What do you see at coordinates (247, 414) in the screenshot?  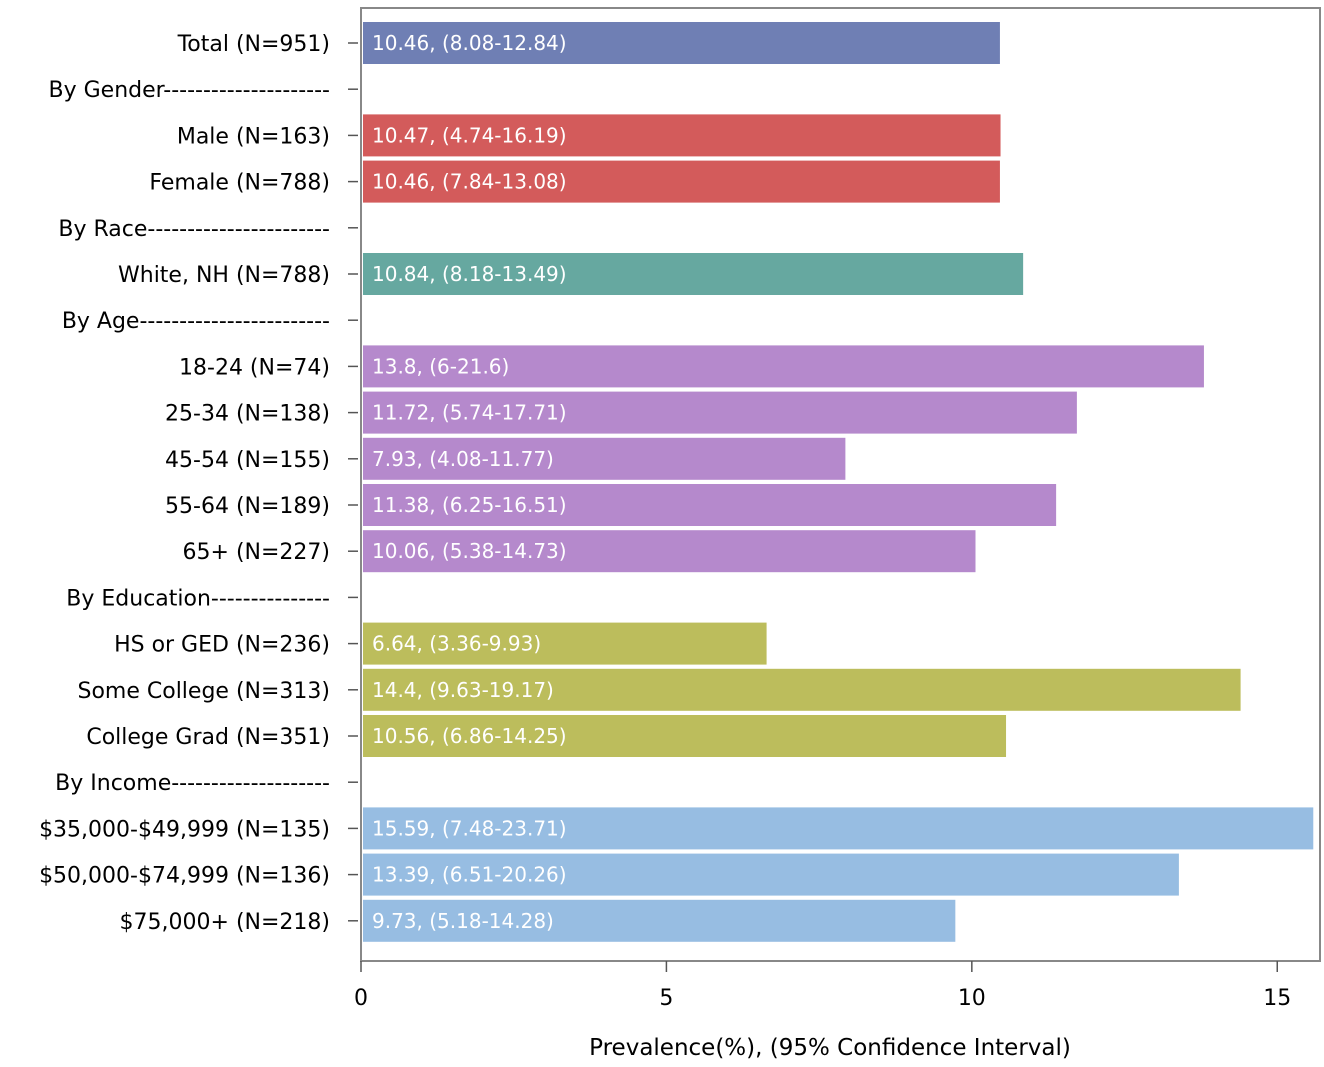 I see `category-label: 25-34 (N=138)` at bounding box center [247, 414].